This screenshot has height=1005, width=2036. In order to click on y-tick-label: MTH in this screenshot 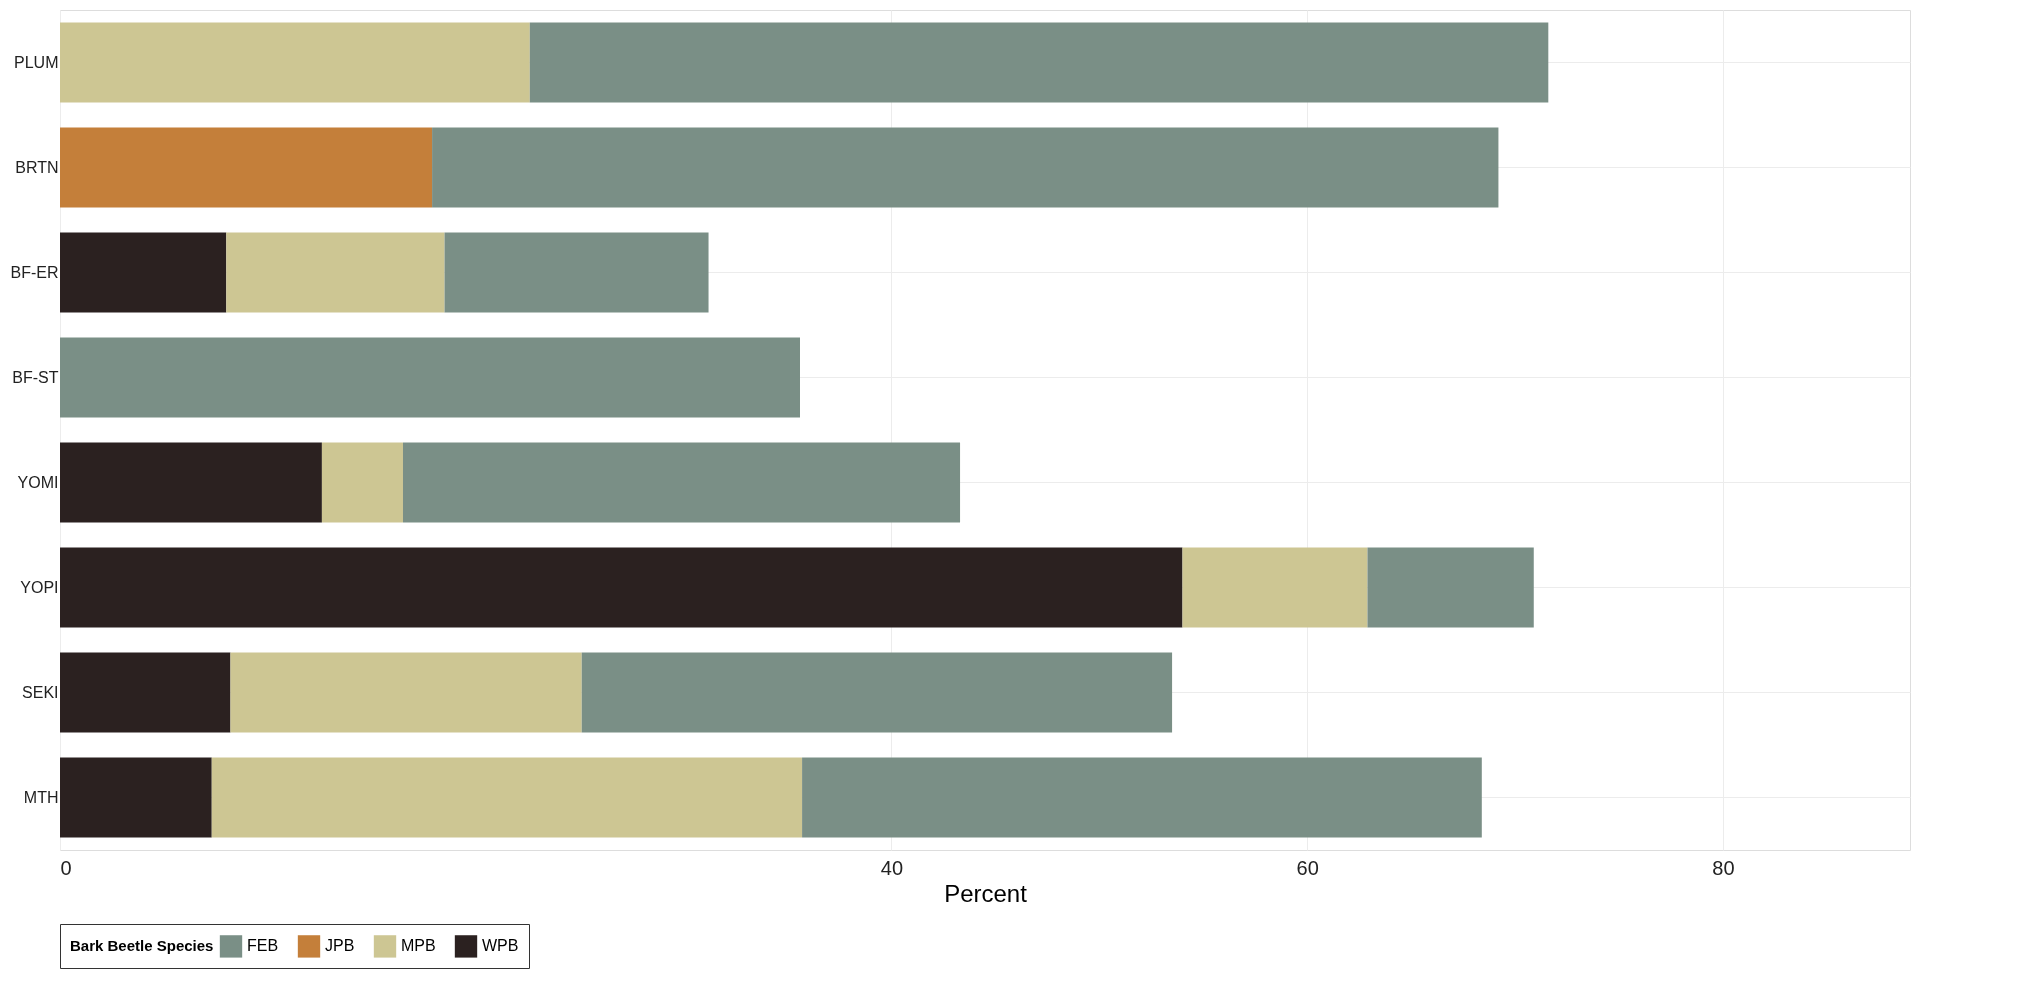, I will do `click(41, 797)`.